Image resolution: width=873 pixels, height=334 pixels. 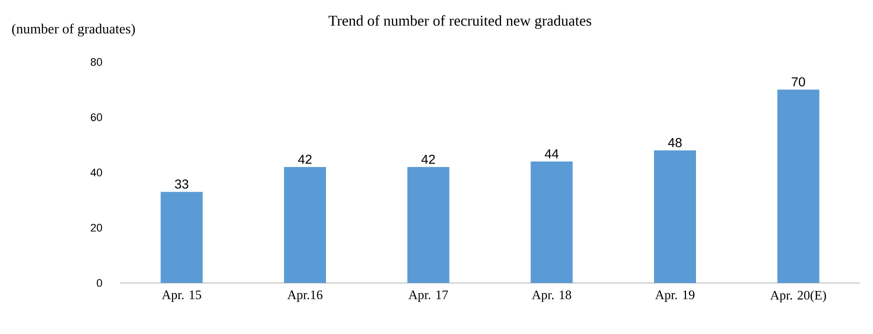 What do you see at coordinates (675, 143) in the screenshot?
I see `data-label: 48` at bounding box center [675, 143].